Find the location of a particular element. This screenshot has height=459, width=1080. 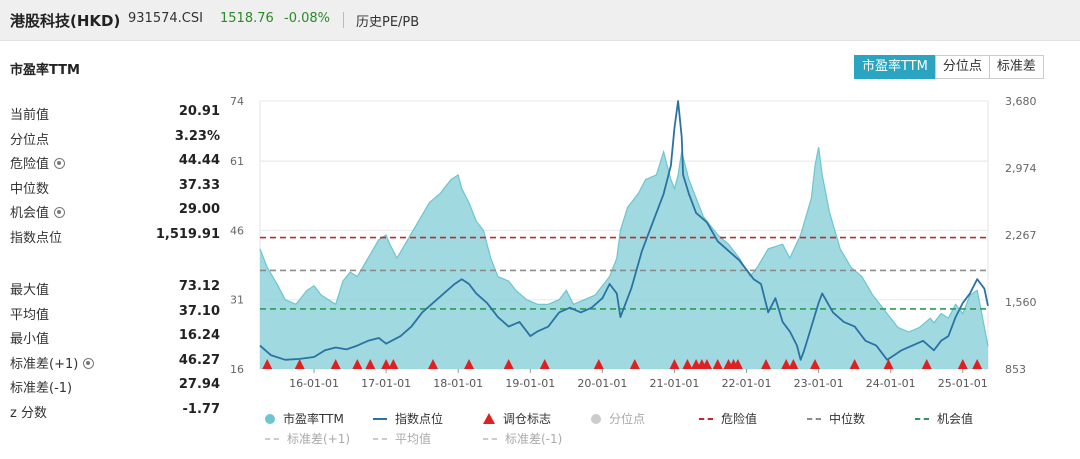

legend-label: 调仓标志 is located at coordinates (527, 419).